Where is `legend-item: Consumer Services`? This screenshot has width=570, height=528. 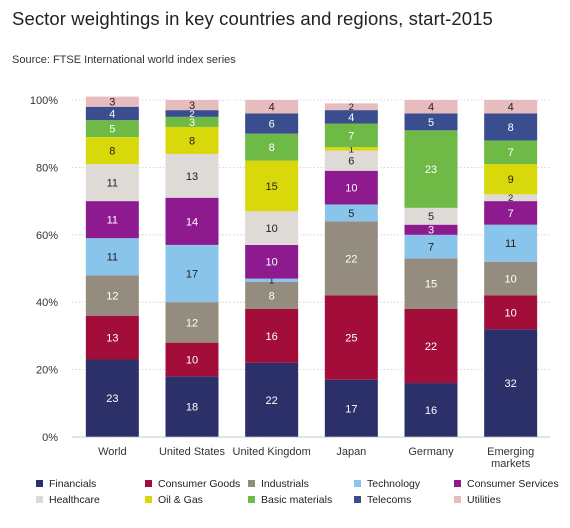 legend-item: Consumer Services is located at coordinates (506, 484).